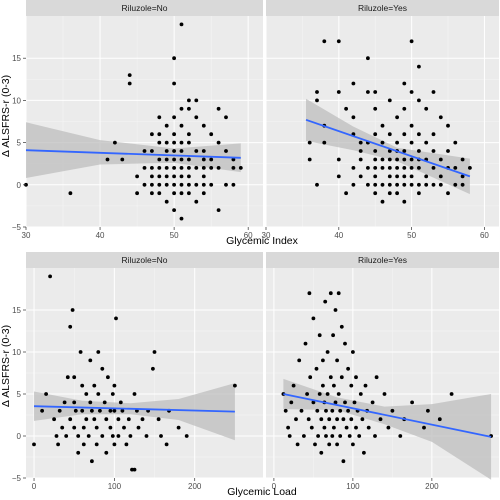  What do you see at coordinates (262, 492) in the screenshot?
I see `x-axis-title-bottom: Glycemic Load` at bounding box center [262, 492].